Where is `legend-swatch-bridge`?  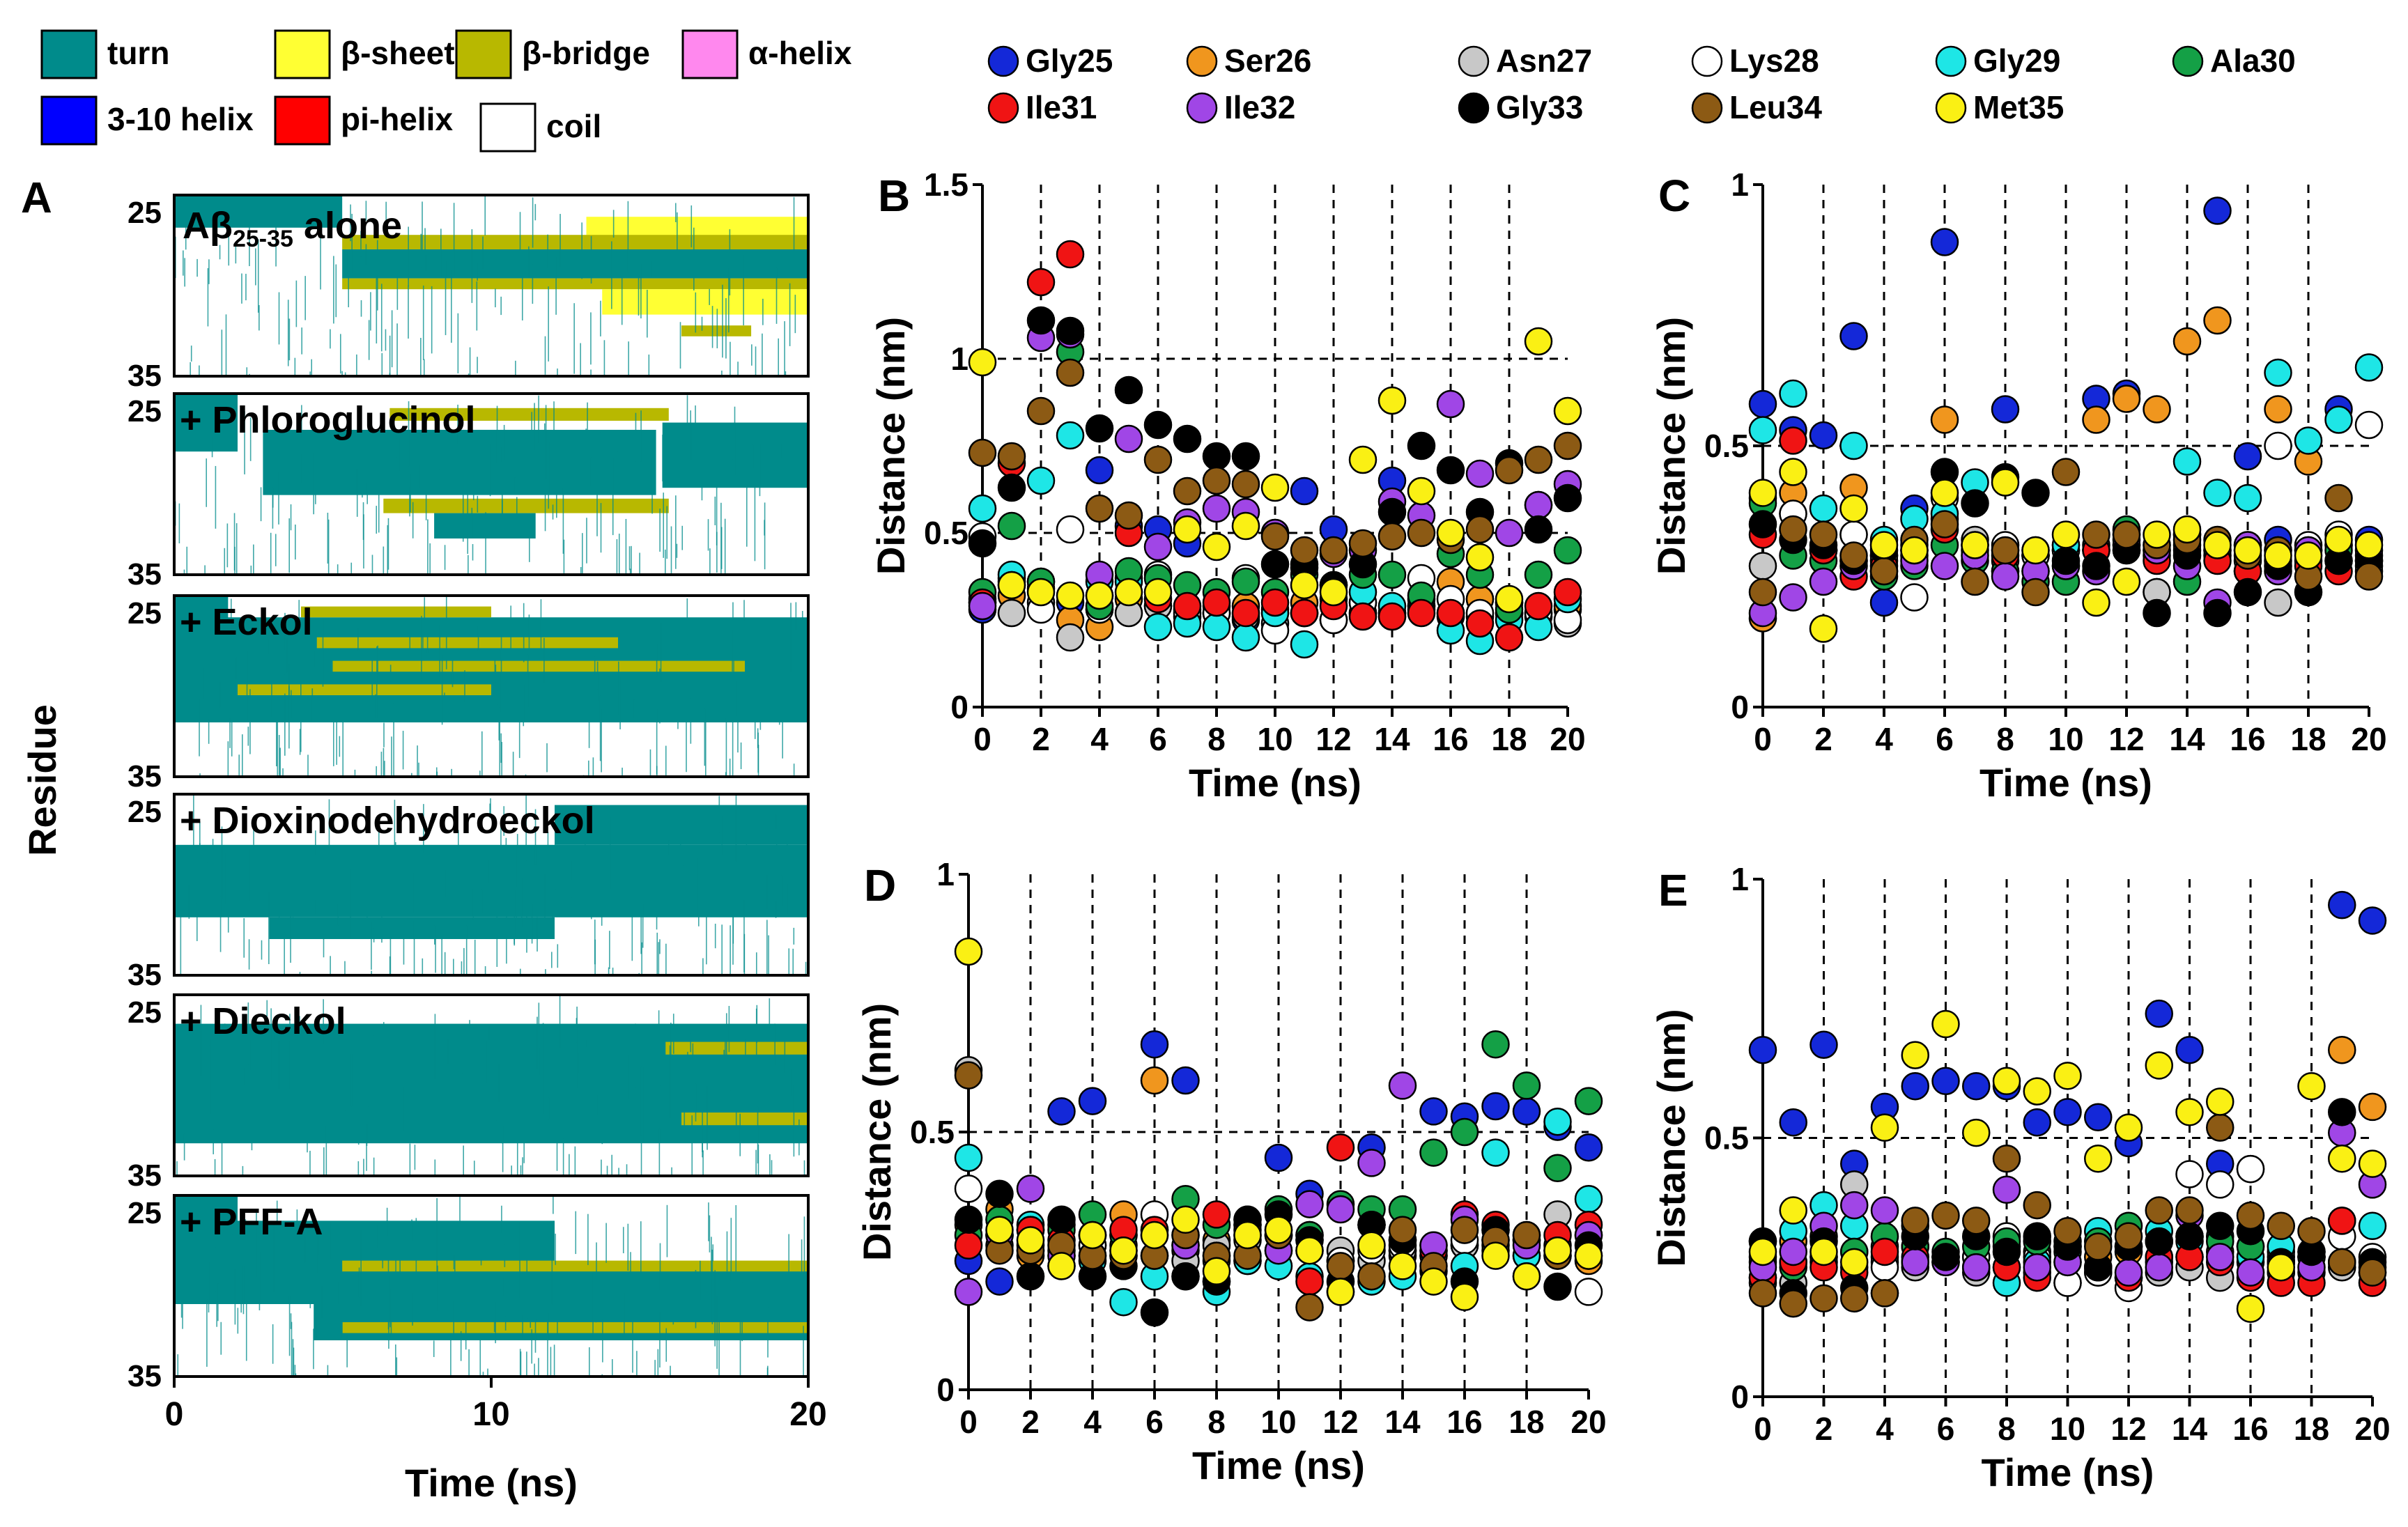
legend-swatch-bridge is located at coordinates (484, 54).